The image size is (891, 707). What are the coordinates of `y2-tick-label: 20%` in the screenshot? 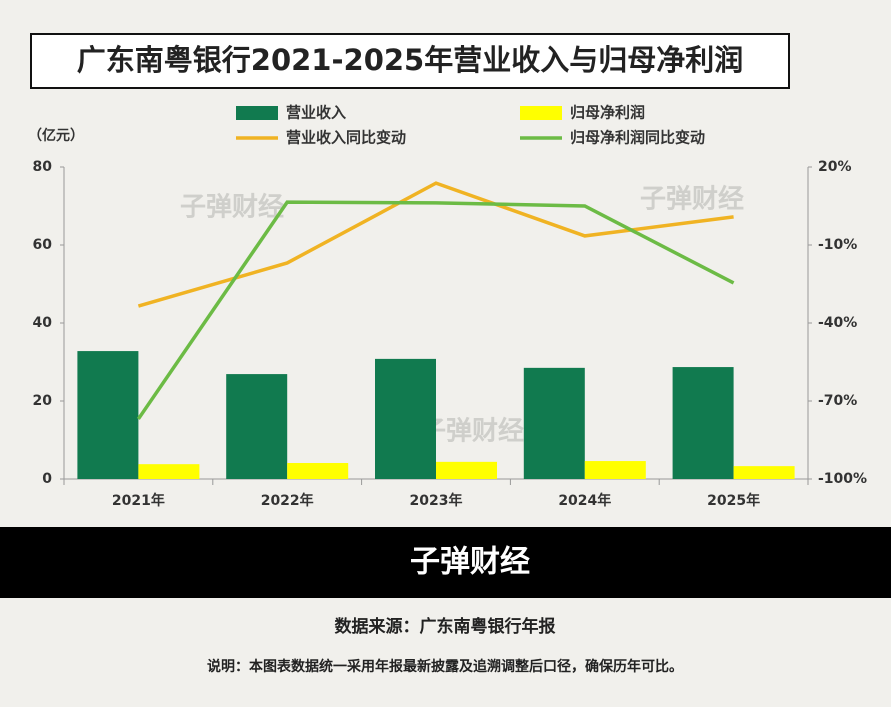 It's located at (835, 167).